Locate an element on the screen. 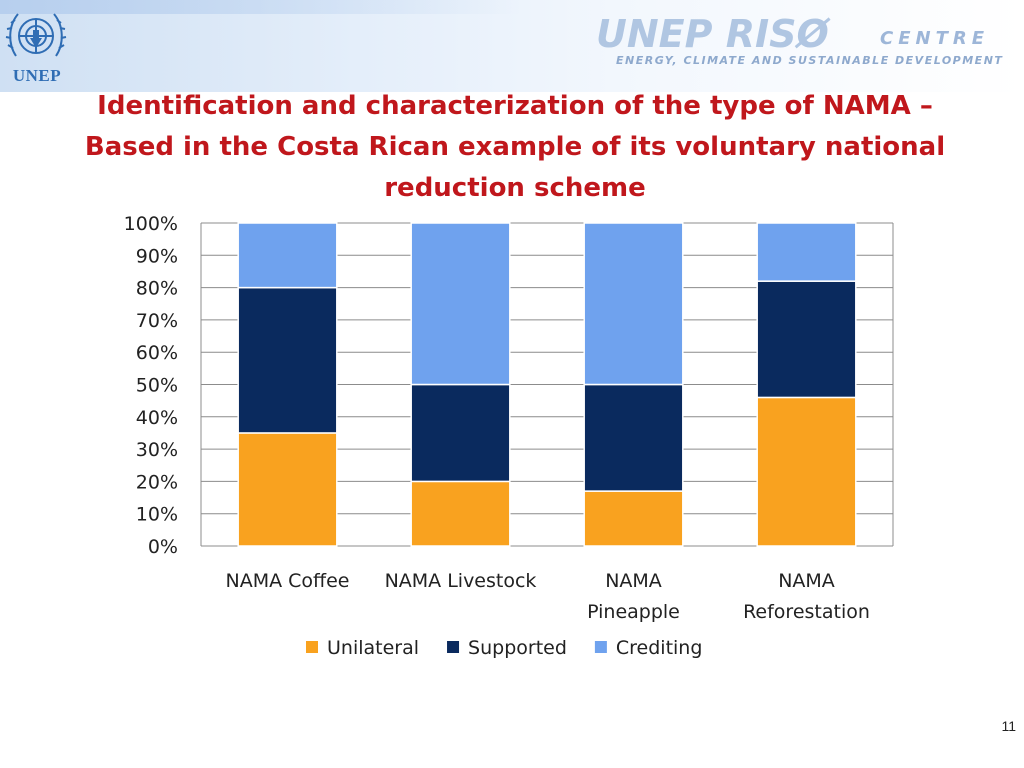 The height and width of the screenshot is (768, 1024). un-emblem-icon is located at coordinates (36, 35).